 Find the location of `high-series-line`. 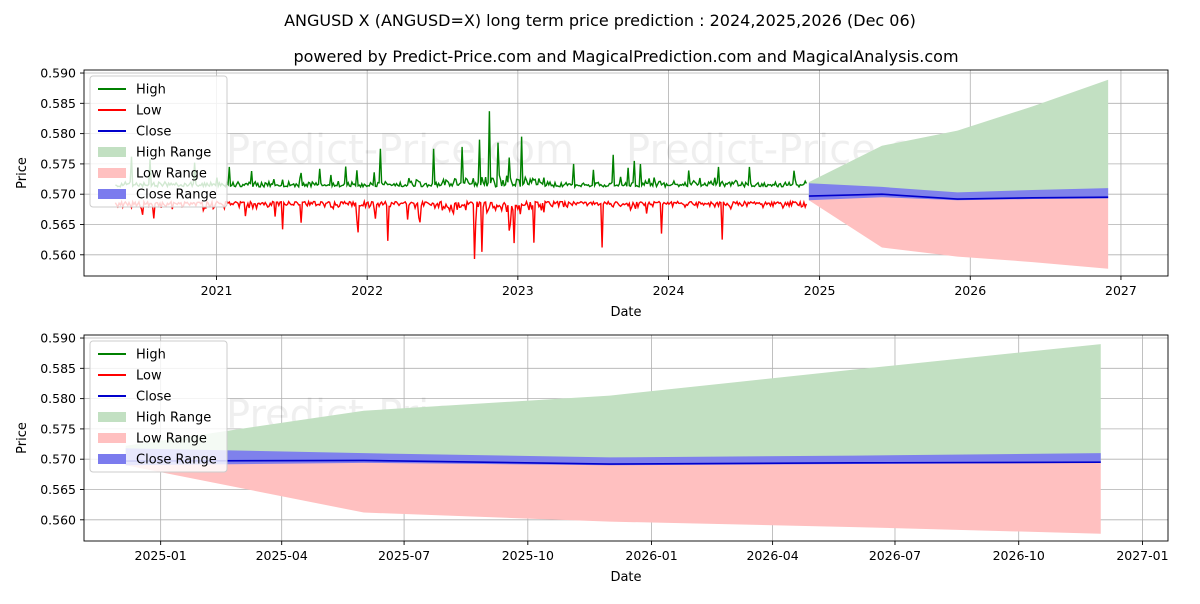

high-series-line is located at coordinates (461, 150).